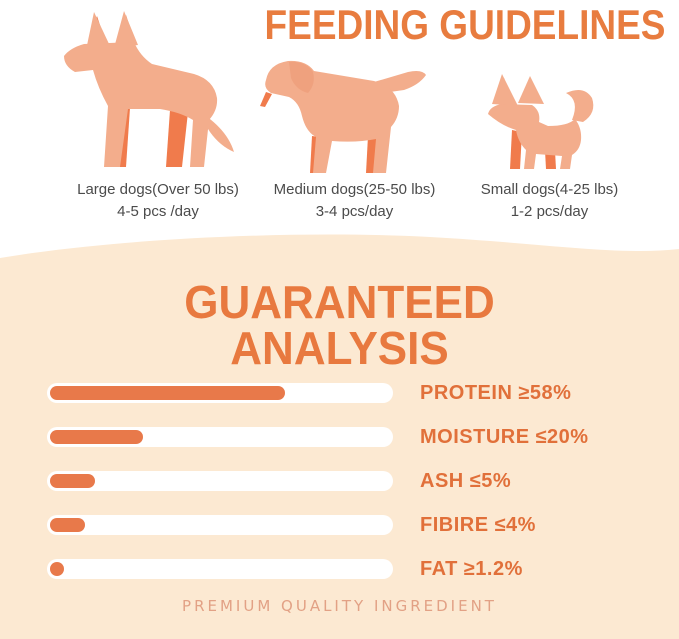 Image resolution: width=679 pixels, height=639 pixels. I want to click on page-title: FEEDING GUIDELINES, so click(465, 25).